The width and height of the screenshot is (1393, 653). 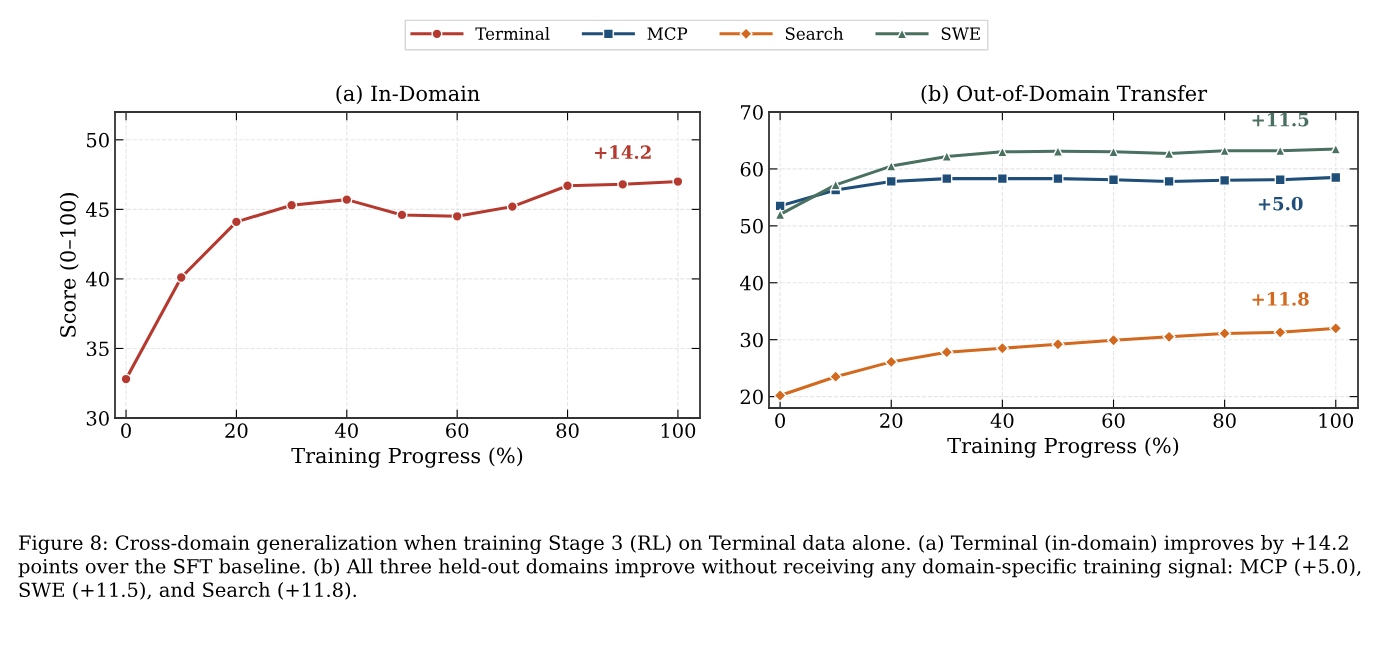 What do you see at coordinates (97, 349) in the screenshot?
I see `y-tick-label: 35` at bounding box center [97, 349].